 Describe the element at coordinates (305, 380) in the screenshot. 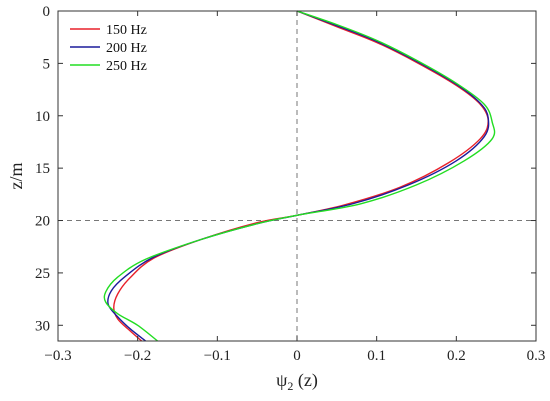

I see `x-axis-label-suffix: (z)` at that location.